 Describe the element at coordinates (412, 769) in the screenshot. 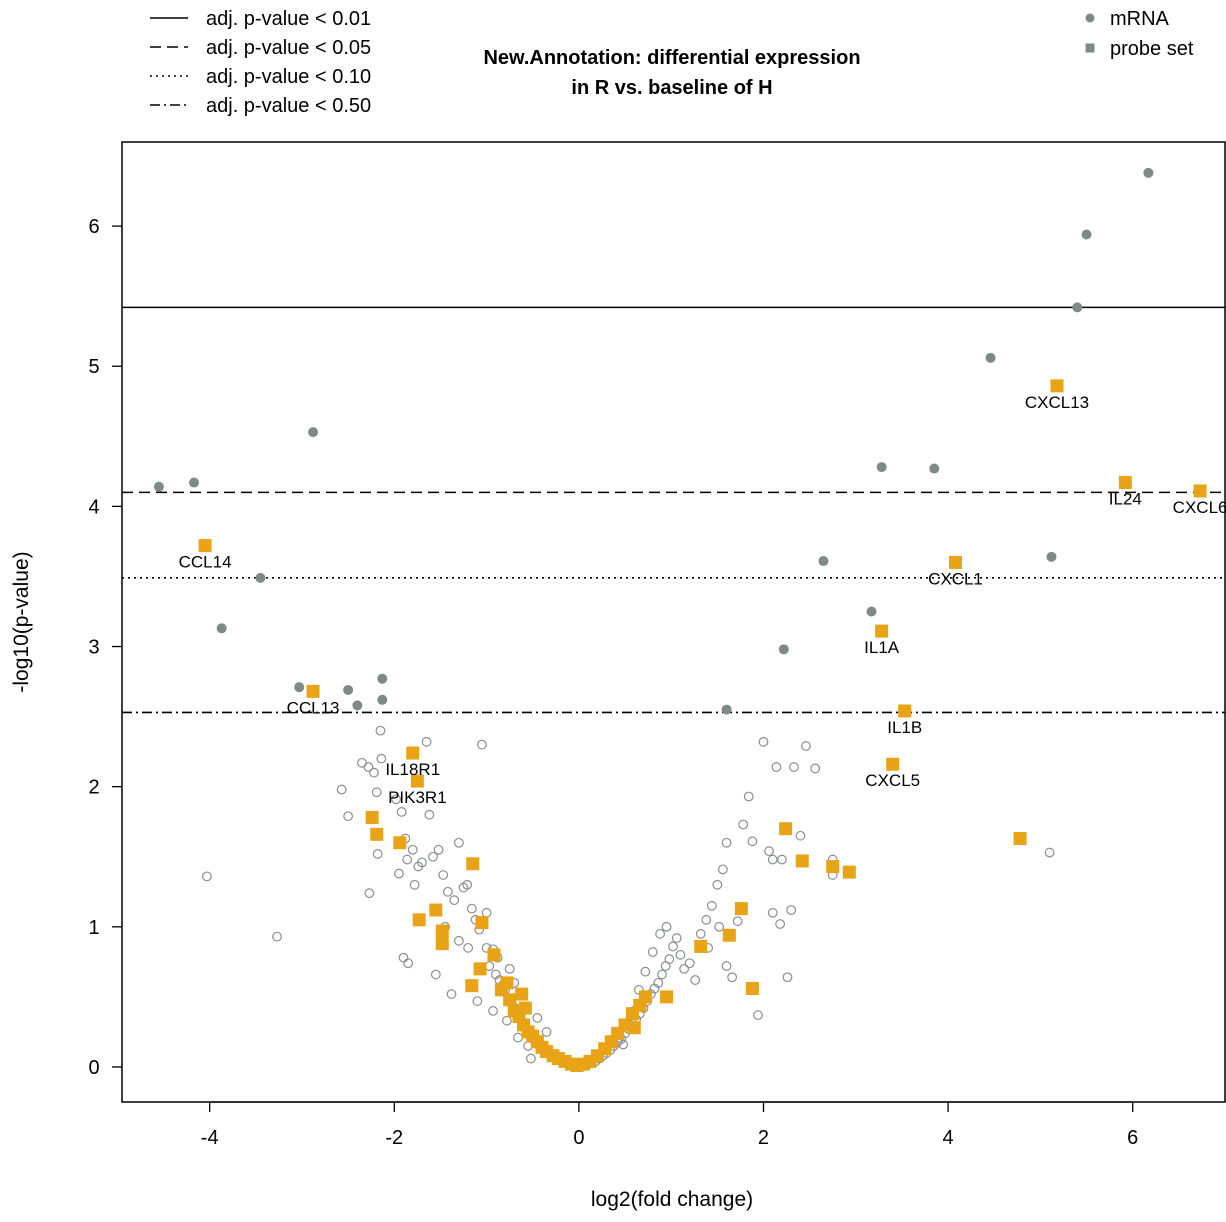

I see `gene-label: IL18R1` at that location.